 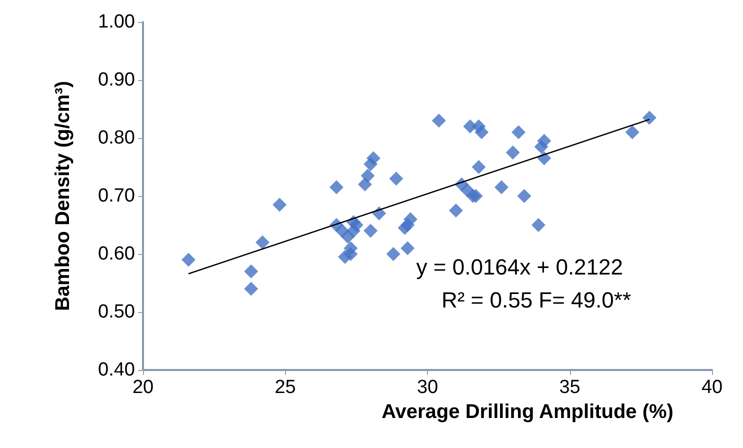 What do you see at coordinates (569, 387) in the screenshot?
I see `x-tick-label: 35` at bounding box center [569, 387].